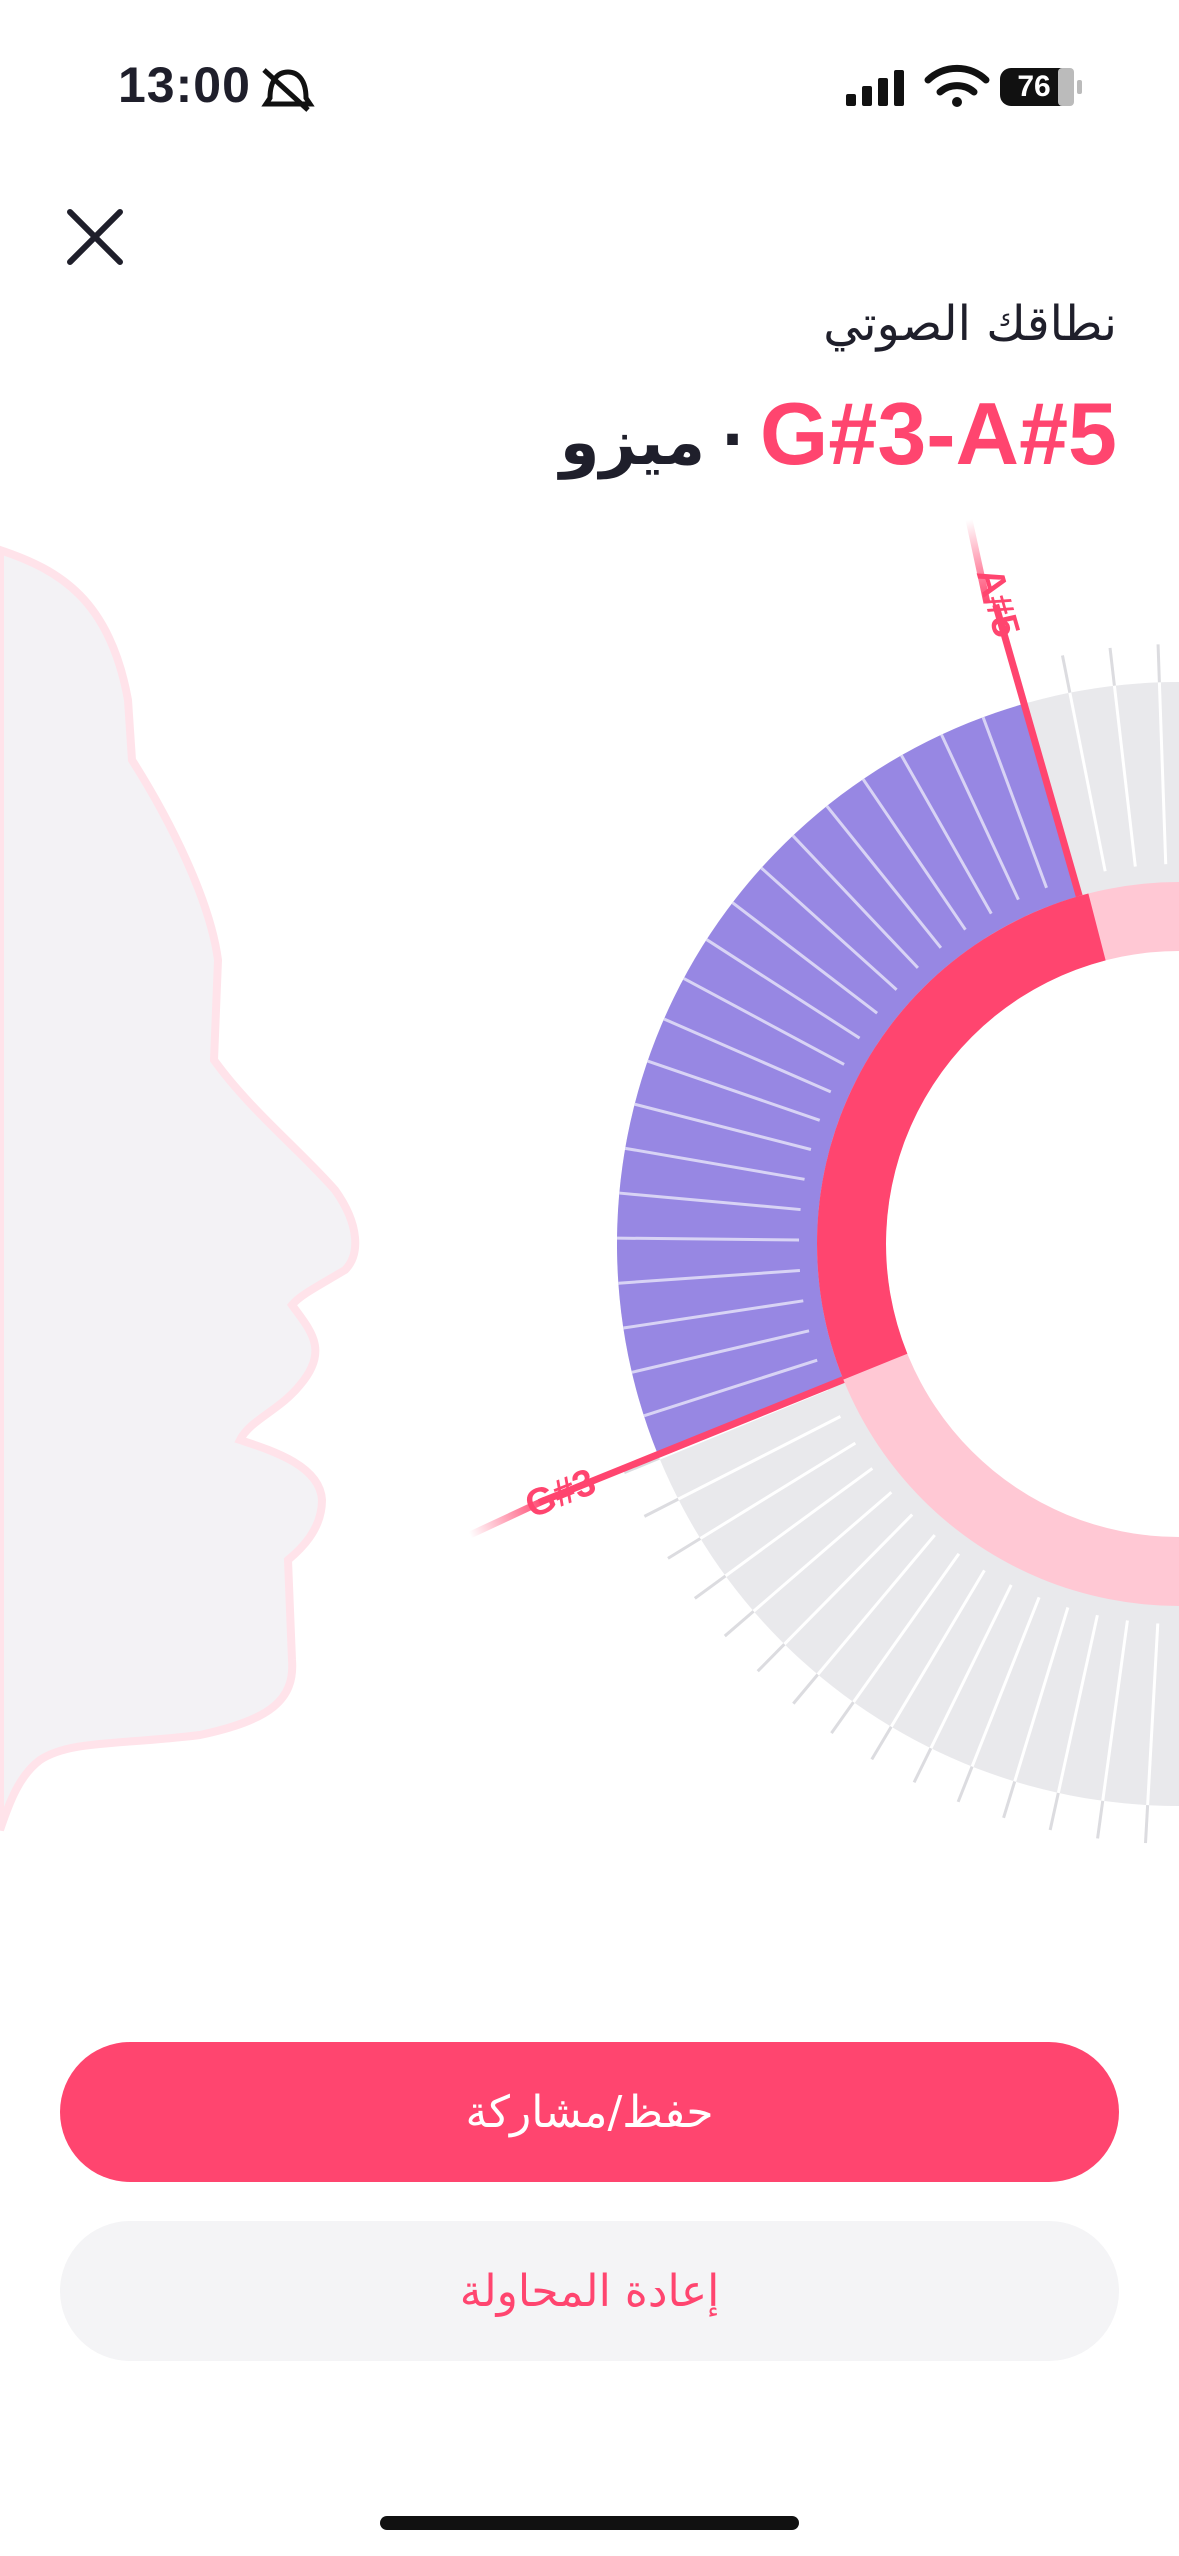 This screenshot has height=2556, width=1179. What do you see at coordinates (589, 2112) in the screenshot?
I see `save-share-button: حفظ/مشاركة` at bounding box center [589, 2112].